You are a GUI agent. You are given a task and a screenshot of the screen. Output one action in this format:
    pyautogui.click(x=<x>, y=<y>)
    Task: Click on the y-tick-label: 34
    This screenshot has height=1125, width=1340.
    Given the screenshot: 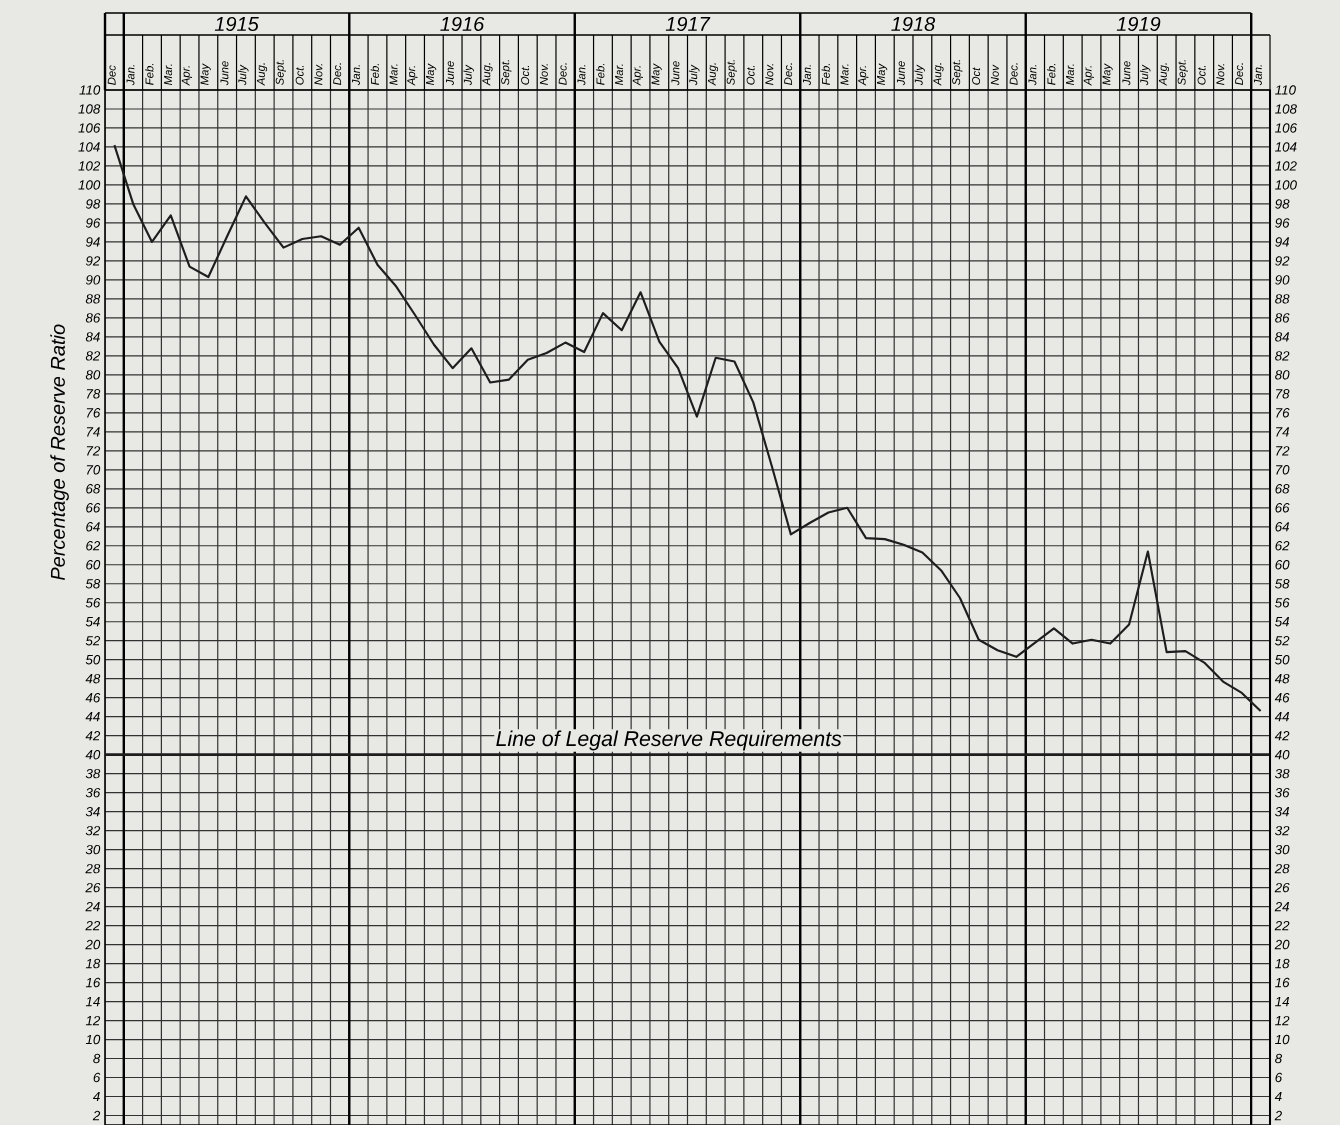 What is the action you would take?
    pyautogui.click(x=92, y=811)
    